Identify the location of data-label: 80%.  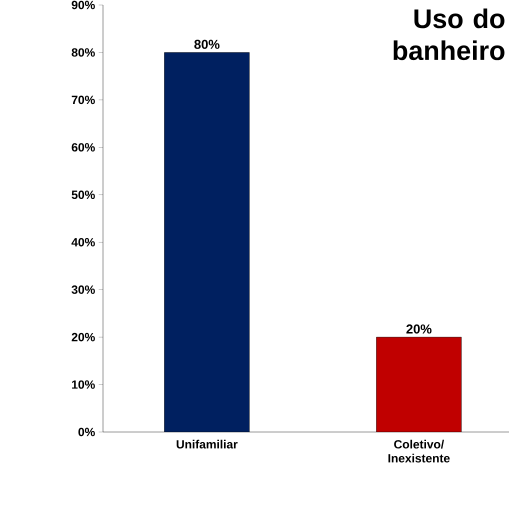
(207, 44).